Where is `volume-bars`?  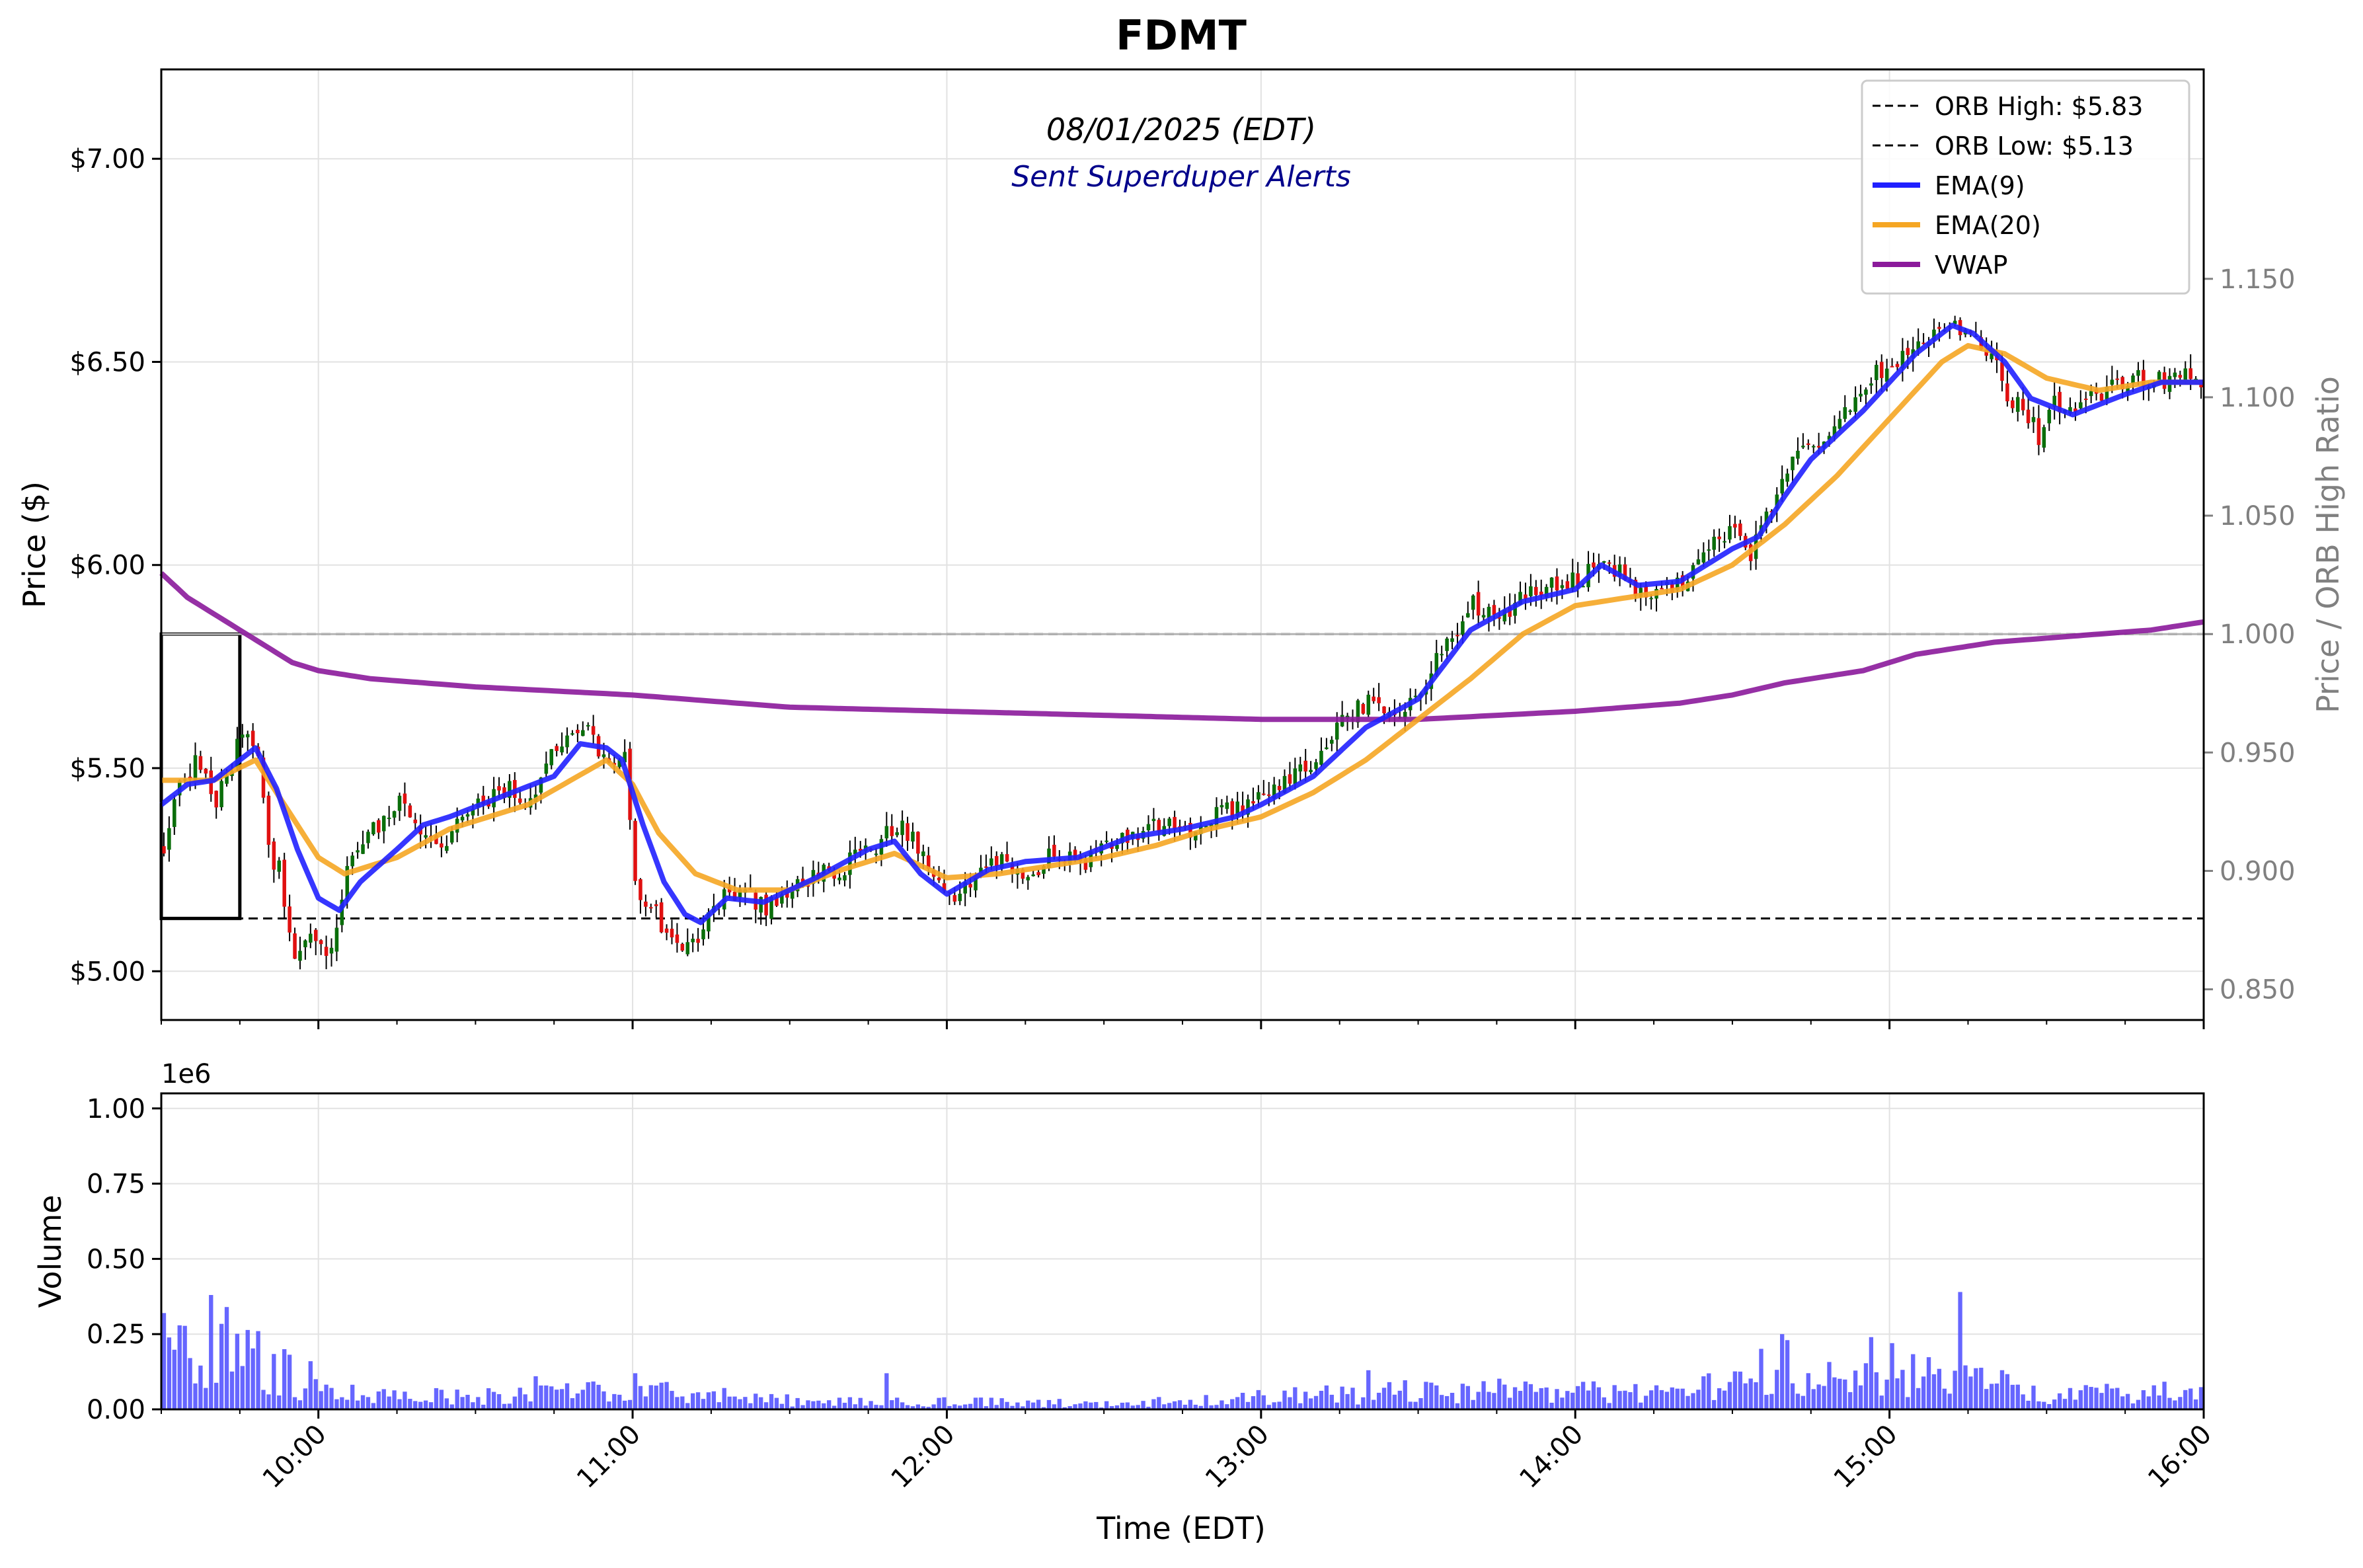
volume-bars is located at coordinates (1182, 1350).